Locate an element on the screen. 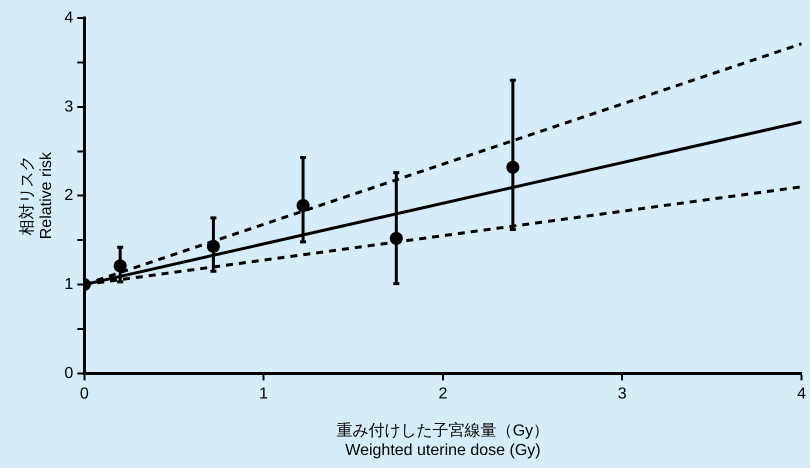 The image size is (810, 468). y-tick-label: 2 is located at coordinates (69, 195).